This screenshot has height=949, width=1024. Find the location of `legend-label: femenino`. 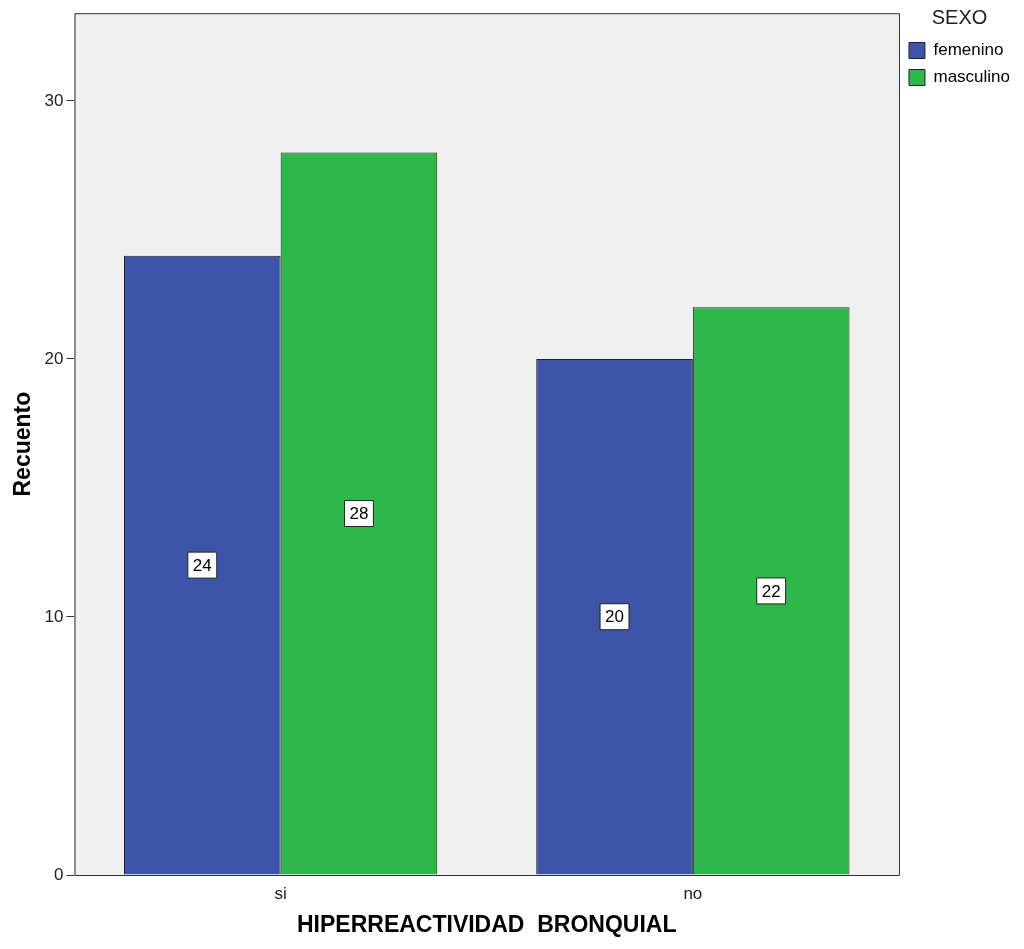

legend-label: femenino is located at coordinates (968, 50).